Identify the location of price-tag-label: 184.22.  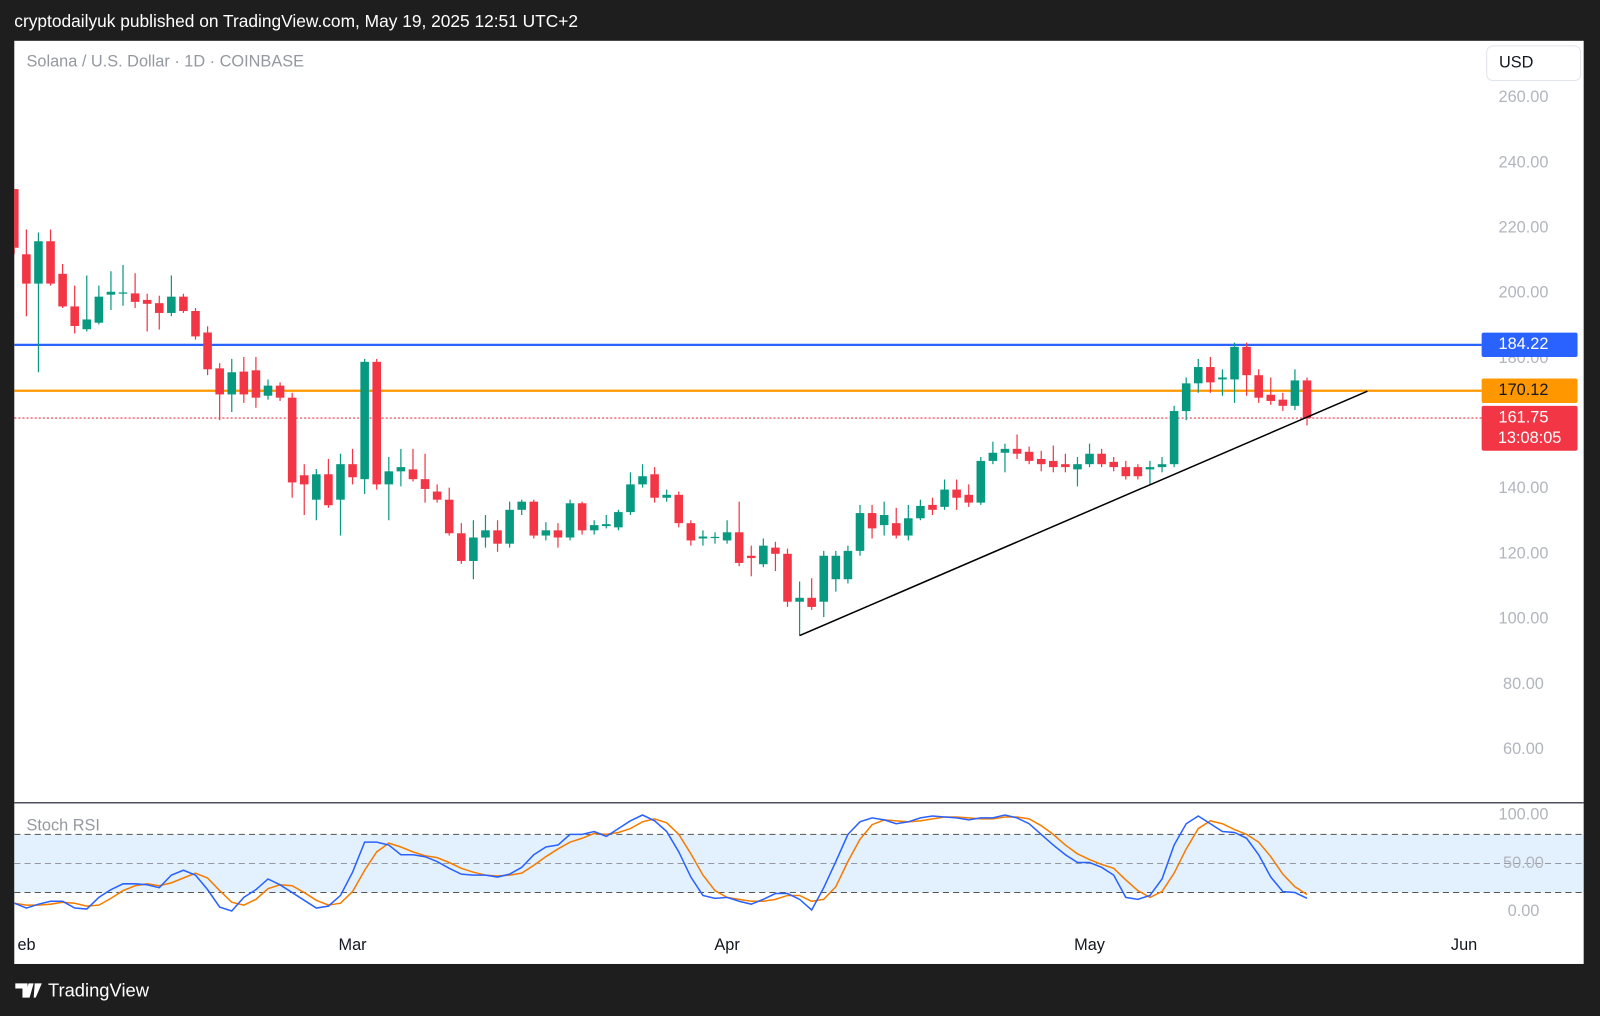
(1524, 344).